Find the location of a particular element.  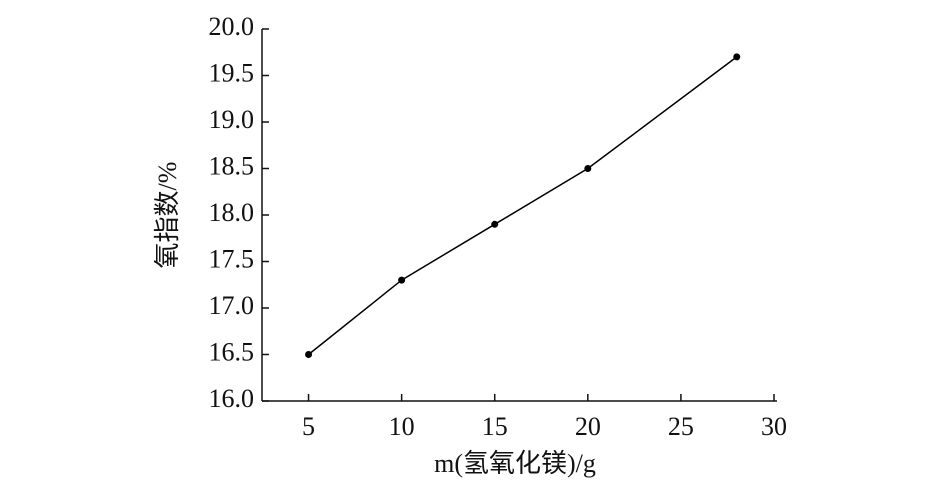

y-tick-label: 16.0 is located at coordinates (232, 398).